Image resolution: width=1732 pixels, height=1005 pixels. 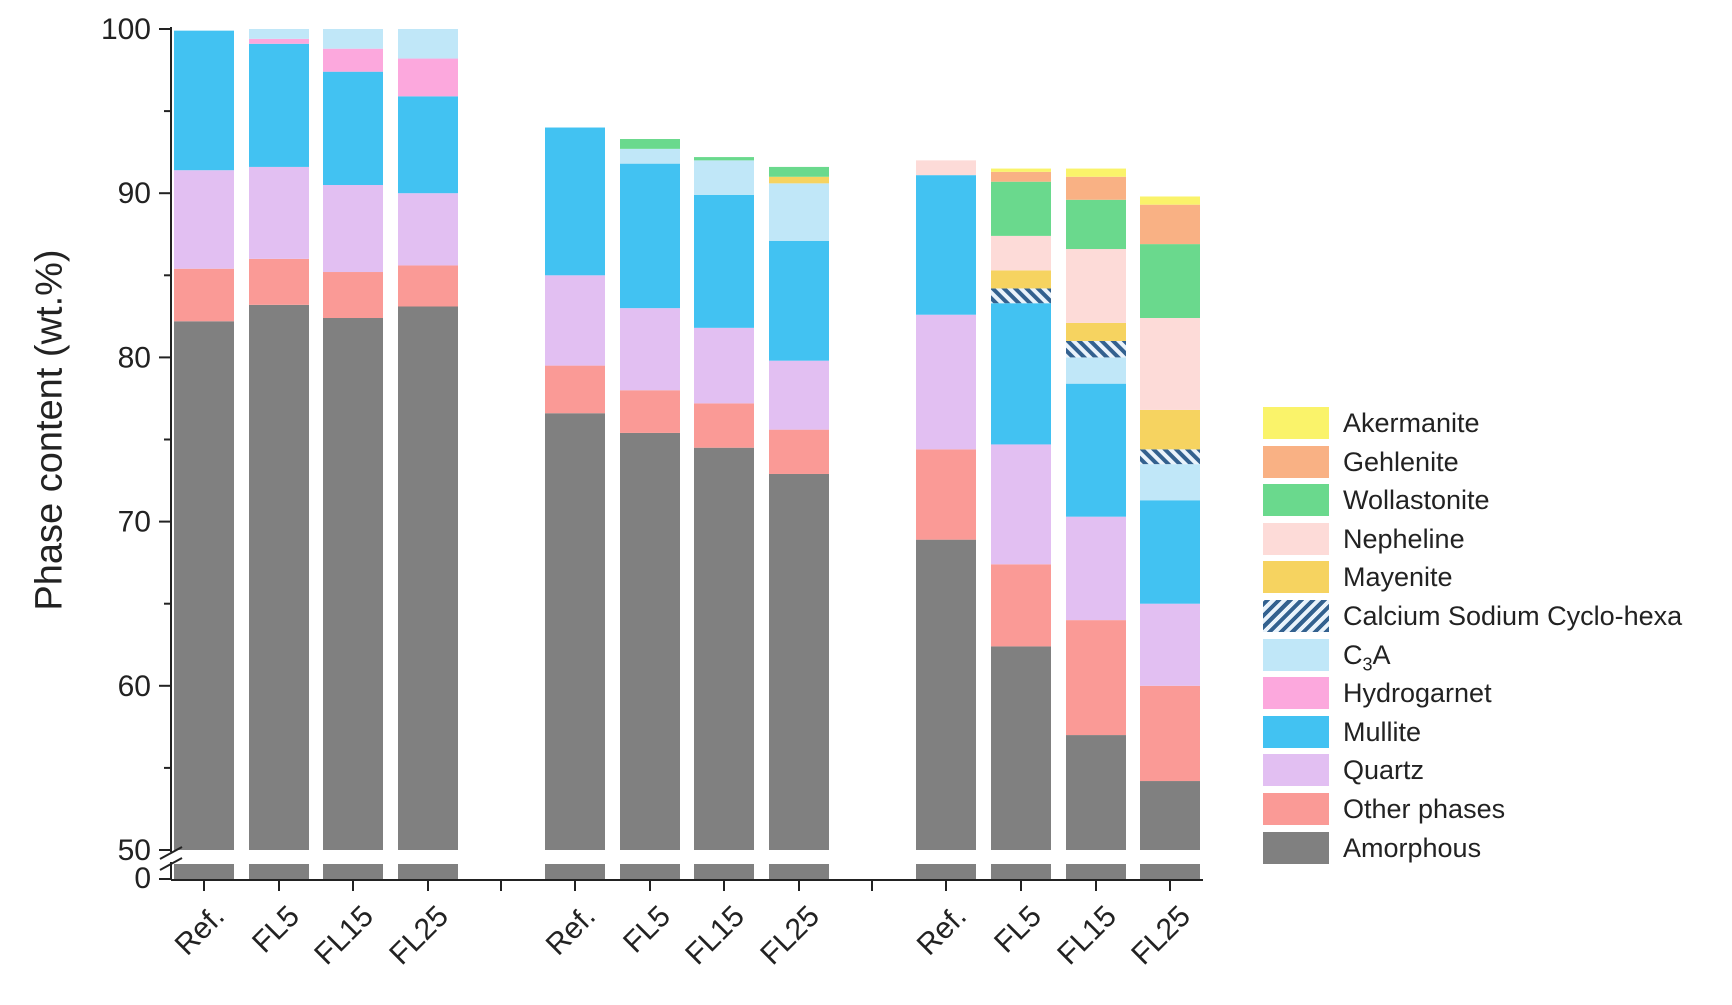 What do you see at coordinates (142, 878) in the screenshot?
I see `y-tick-label-0: 0` at bounding box center [142, 878].